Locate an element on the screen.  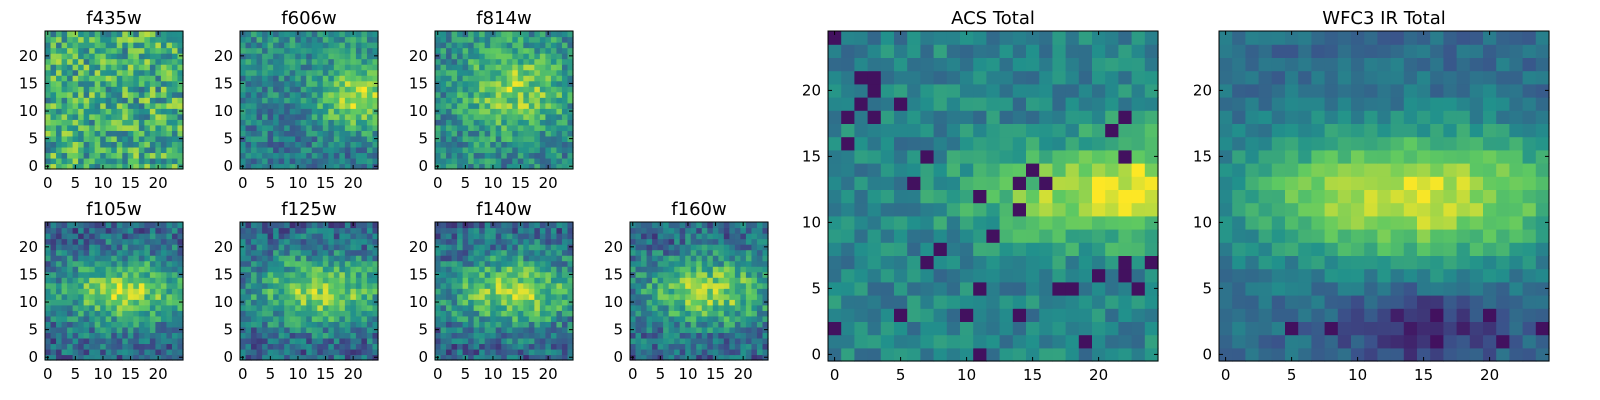
y-tick-label: 5 is located at coordinates (228, 330).